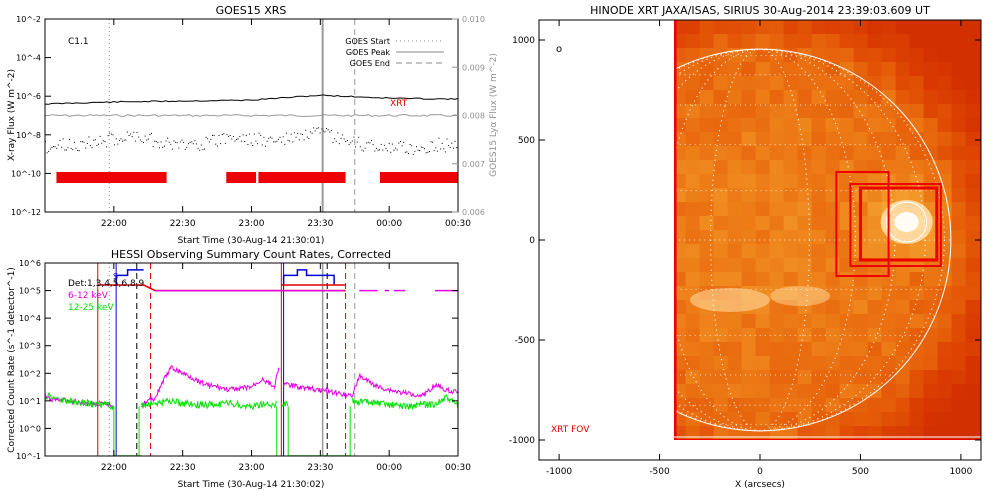 The image size is (1000, 500). What do you see at coordinates (28, 96) in the screenshot?
I see `goes-ytick-label: 10^-6` at bounding box center [28, 96].